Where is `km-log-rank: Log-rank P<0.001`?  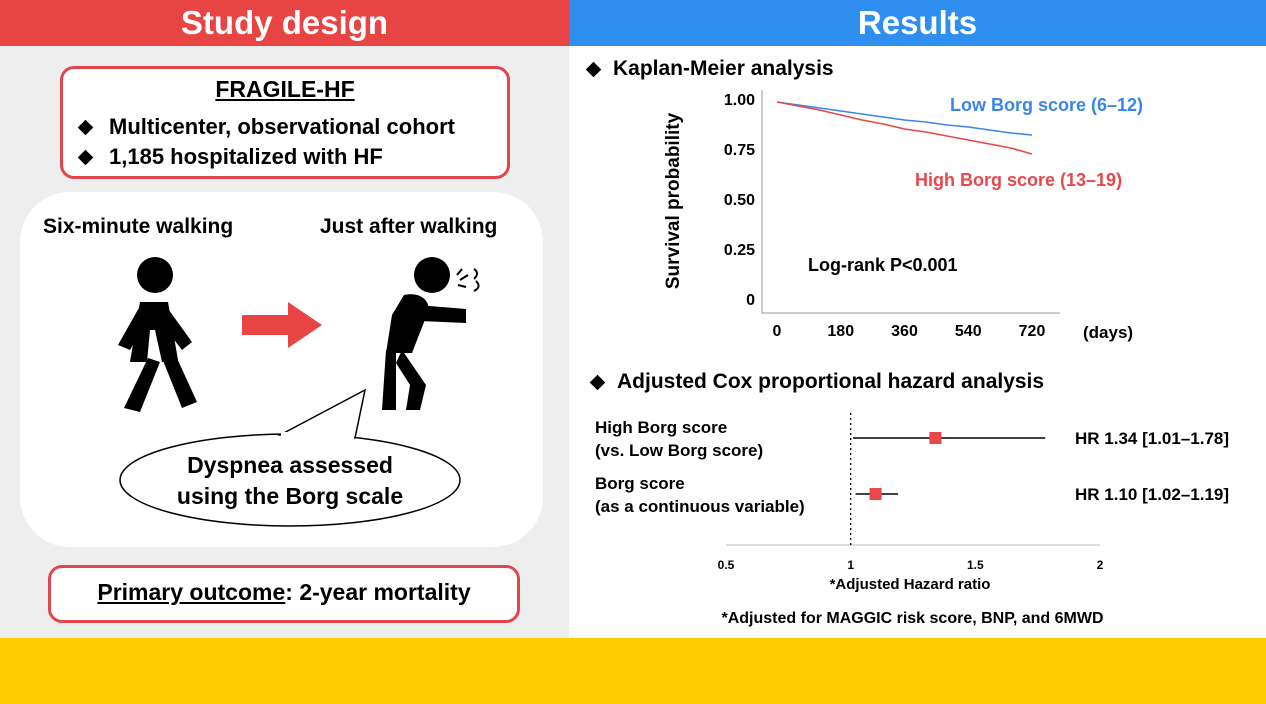
km-log-rank: Log-rank P<0.001 is located at coordinates (883, 265).